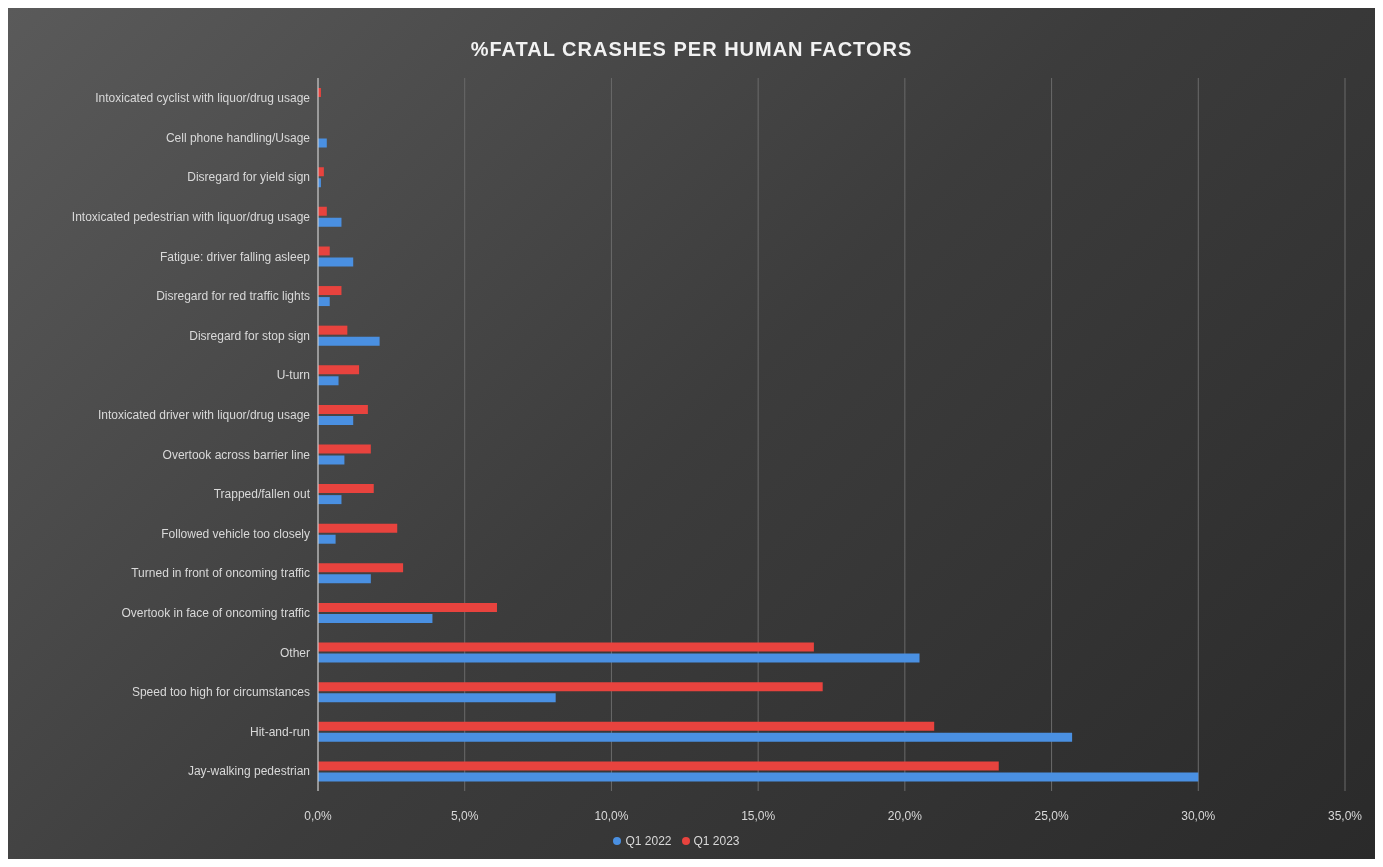 The image size is (1383, 867). Describe the element at coordinates (758, 815) in the screenshot. I see `x-tick-label: 15,0%` at that location.